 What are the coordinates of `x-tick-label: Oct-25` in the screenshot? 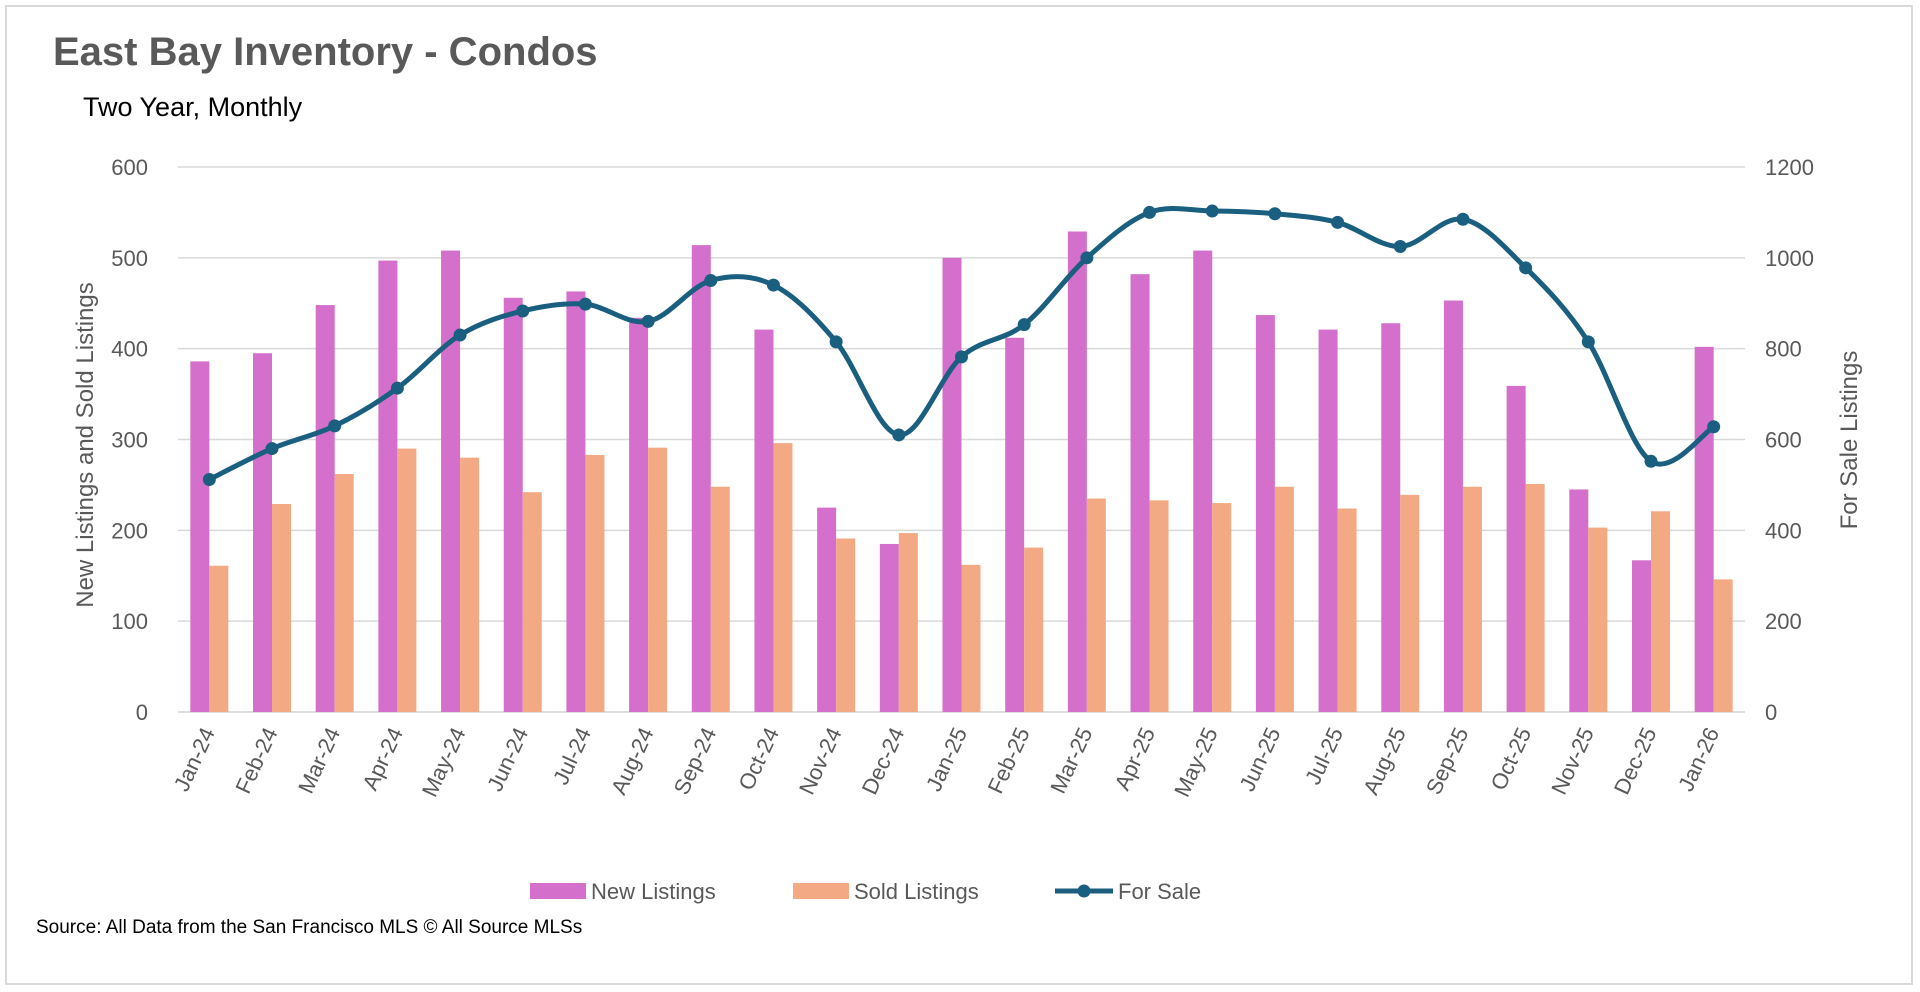 It's located at (1511, 759).